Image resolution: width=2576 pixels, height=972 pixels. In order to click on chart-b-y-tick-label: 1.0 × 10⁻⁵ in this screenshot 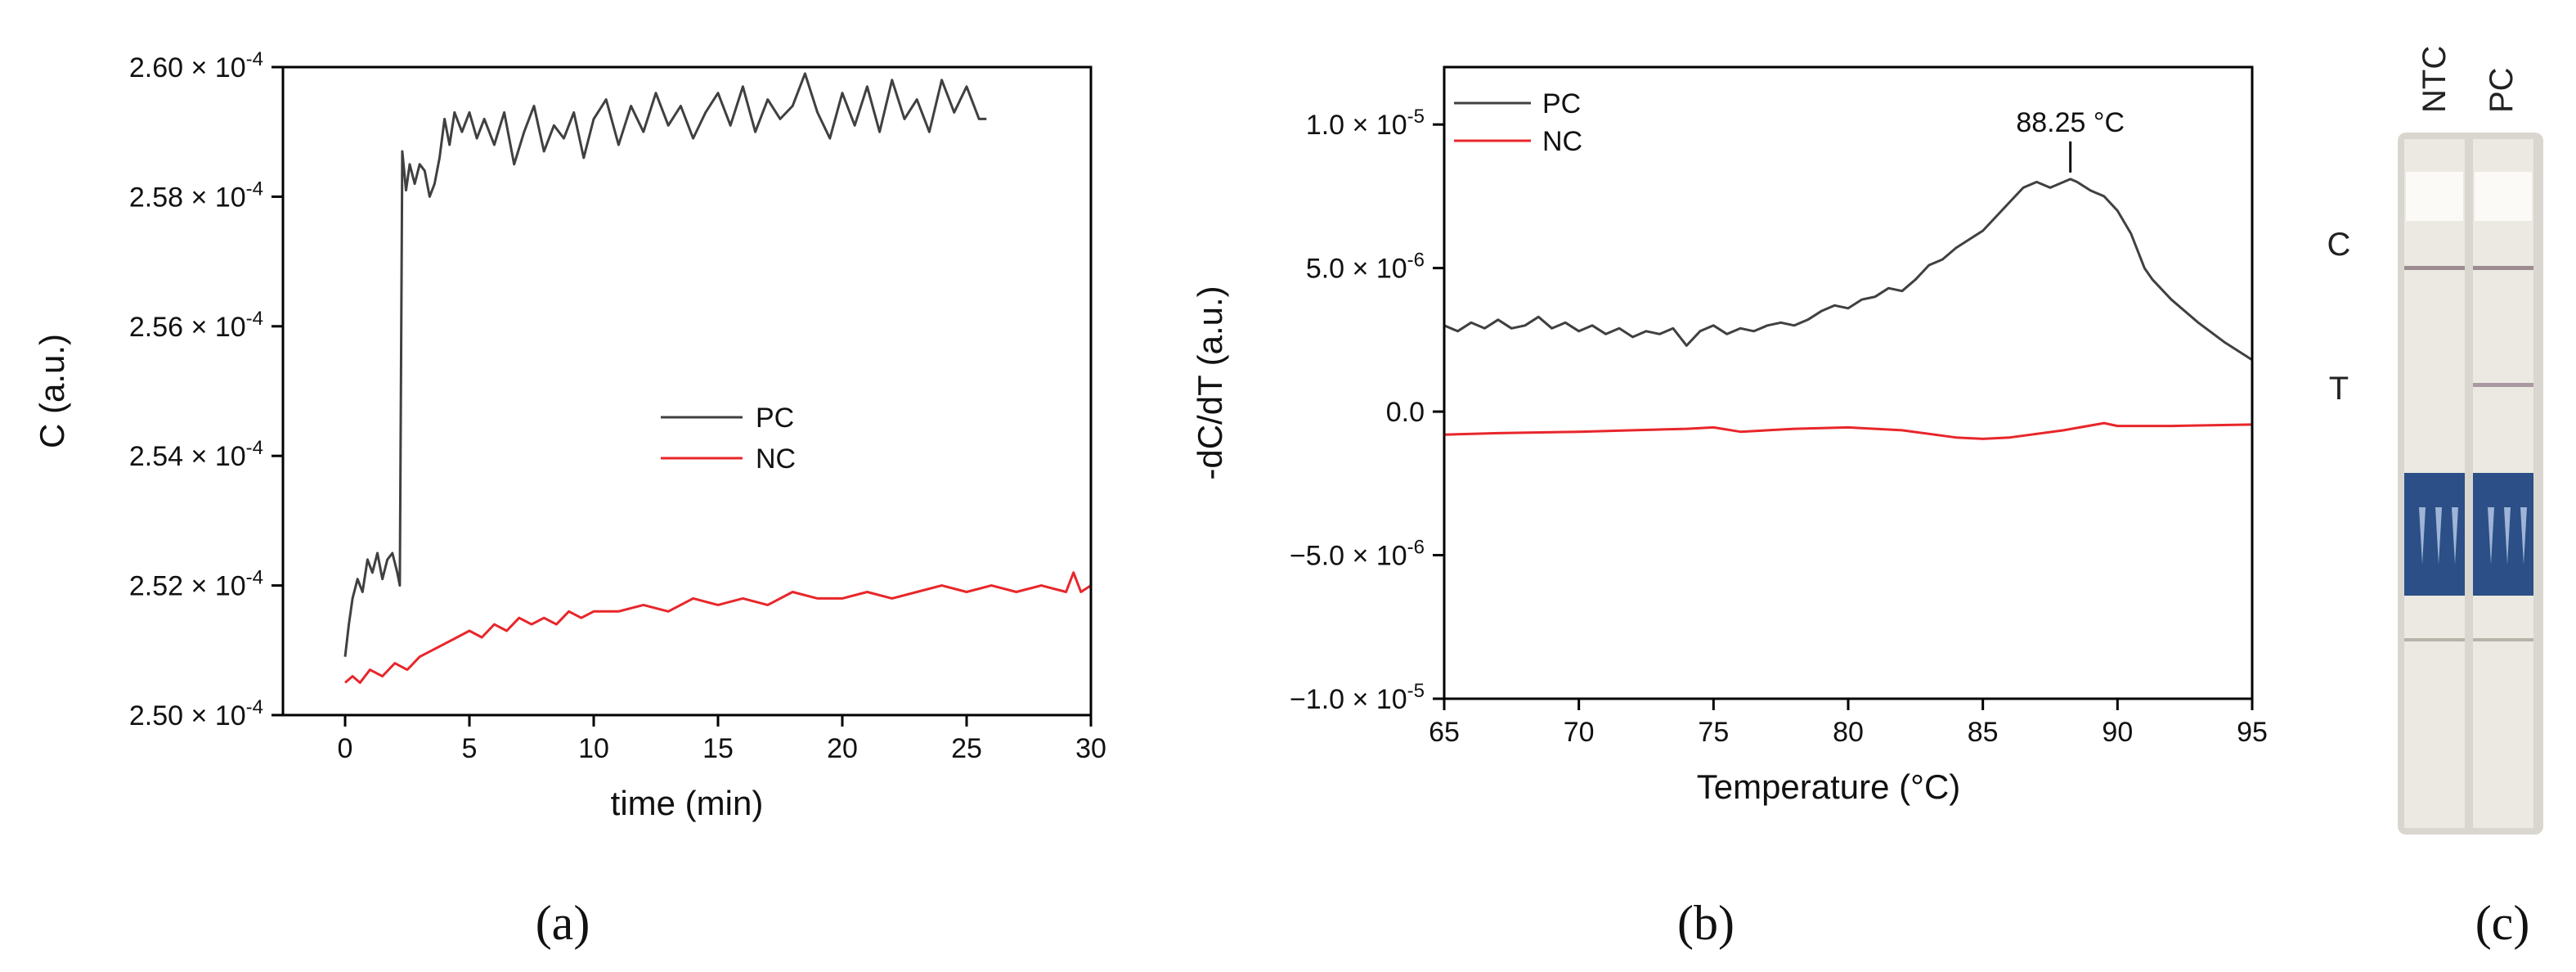, I will do `click(1366, 124)`.